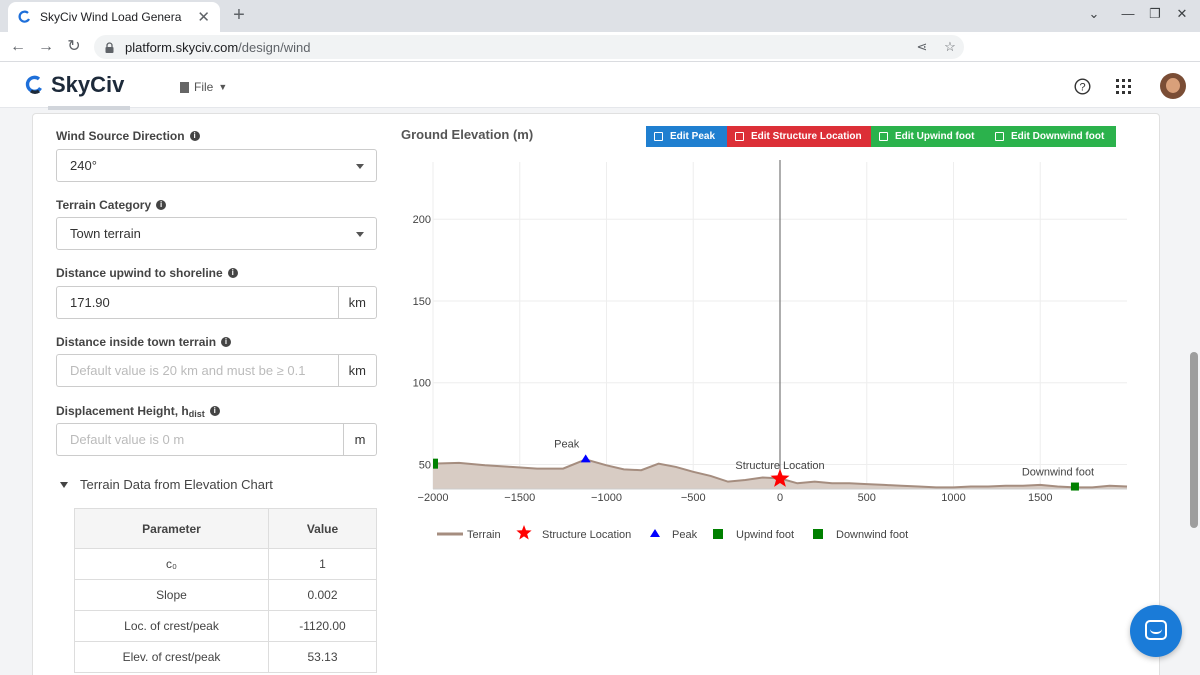  What do you see at coordinates (950, 46) in the screenshot?
I see `bookmark-star-icon: ☆` at bounding box center [950, 46].